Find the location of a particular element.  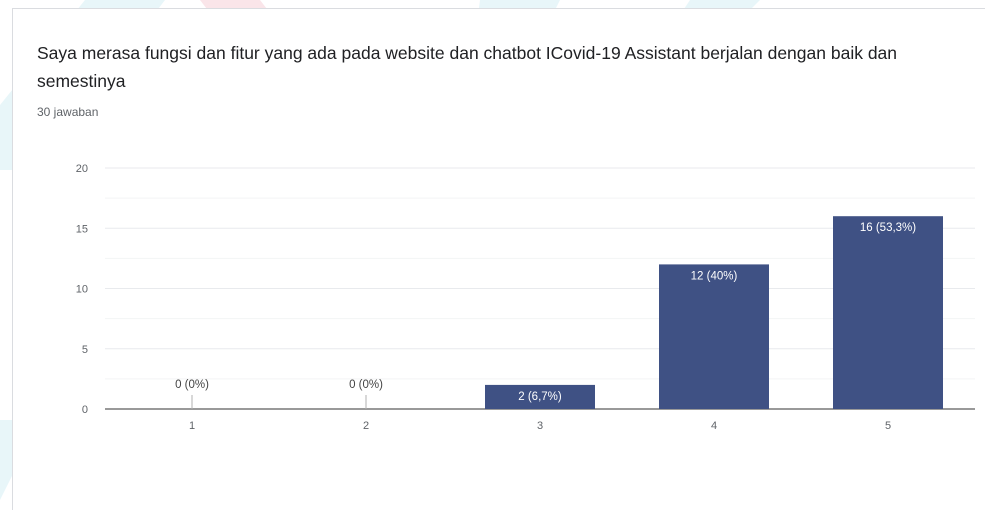

x-tick-label: 5 is located at coordinates (888, 426).